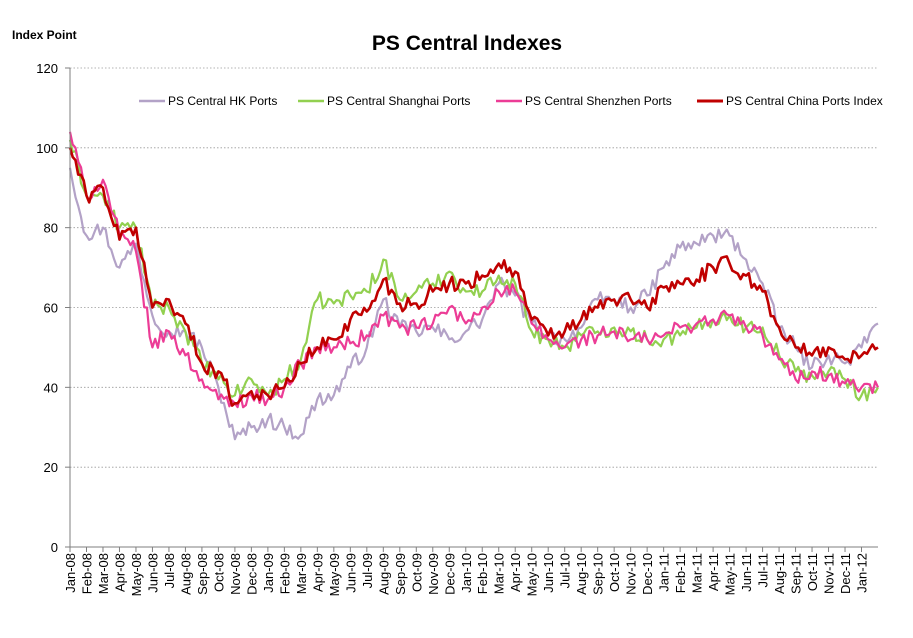 Image resolution: width=913 pixels, height=638 pixels. I want to click on y-axis-label: Index Point, so click(44, 35).